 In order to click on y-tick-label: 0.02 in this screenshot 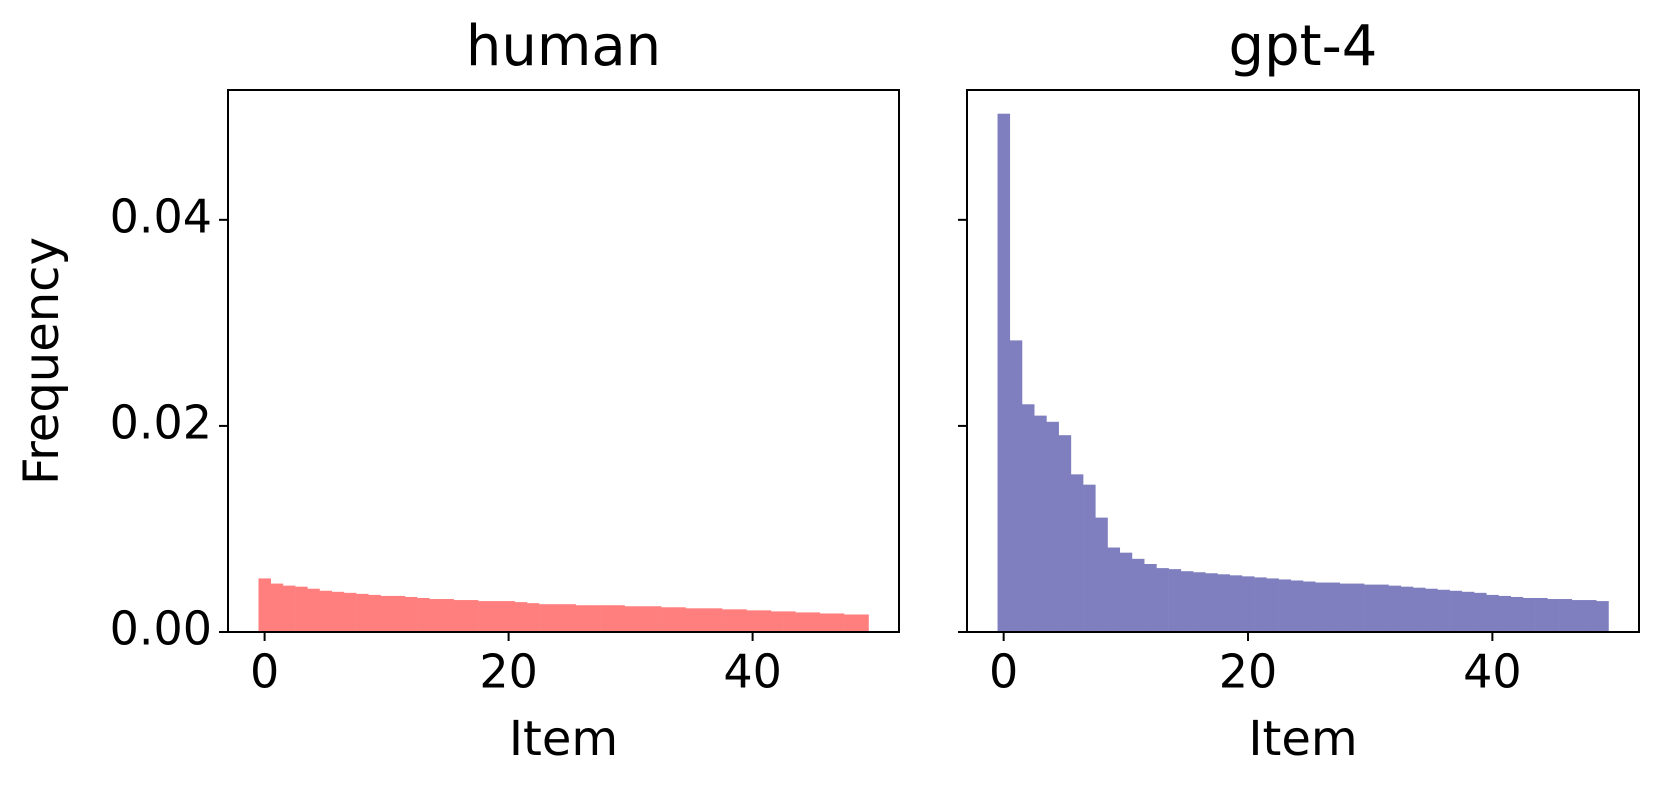, I will do `click(161, 422)`.